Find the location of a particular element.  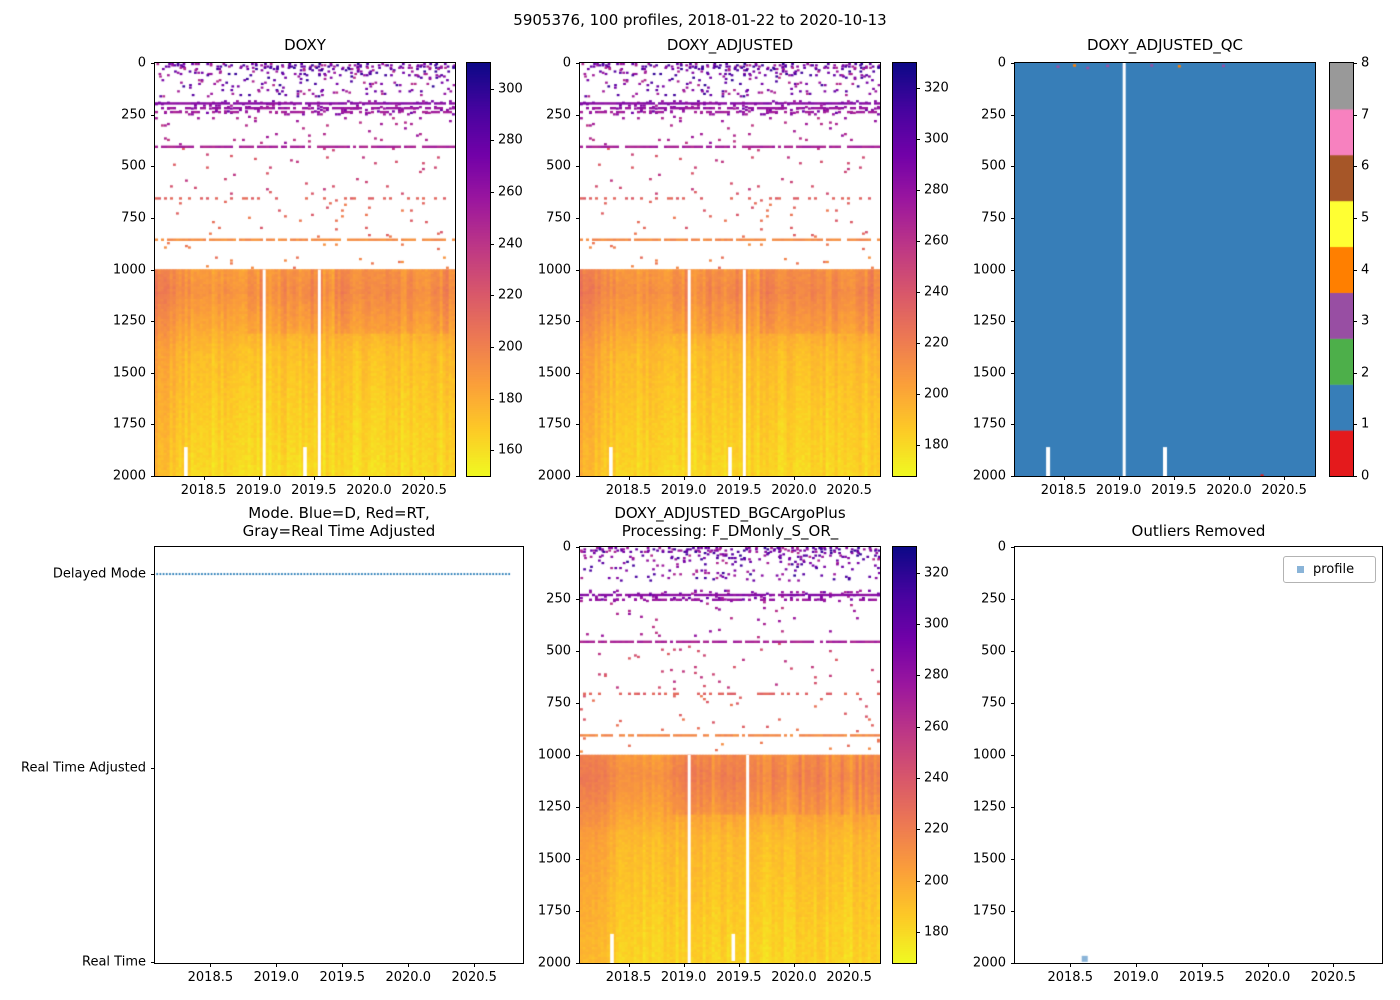

tick-label: 8 is located at coordinates (1365, 63).